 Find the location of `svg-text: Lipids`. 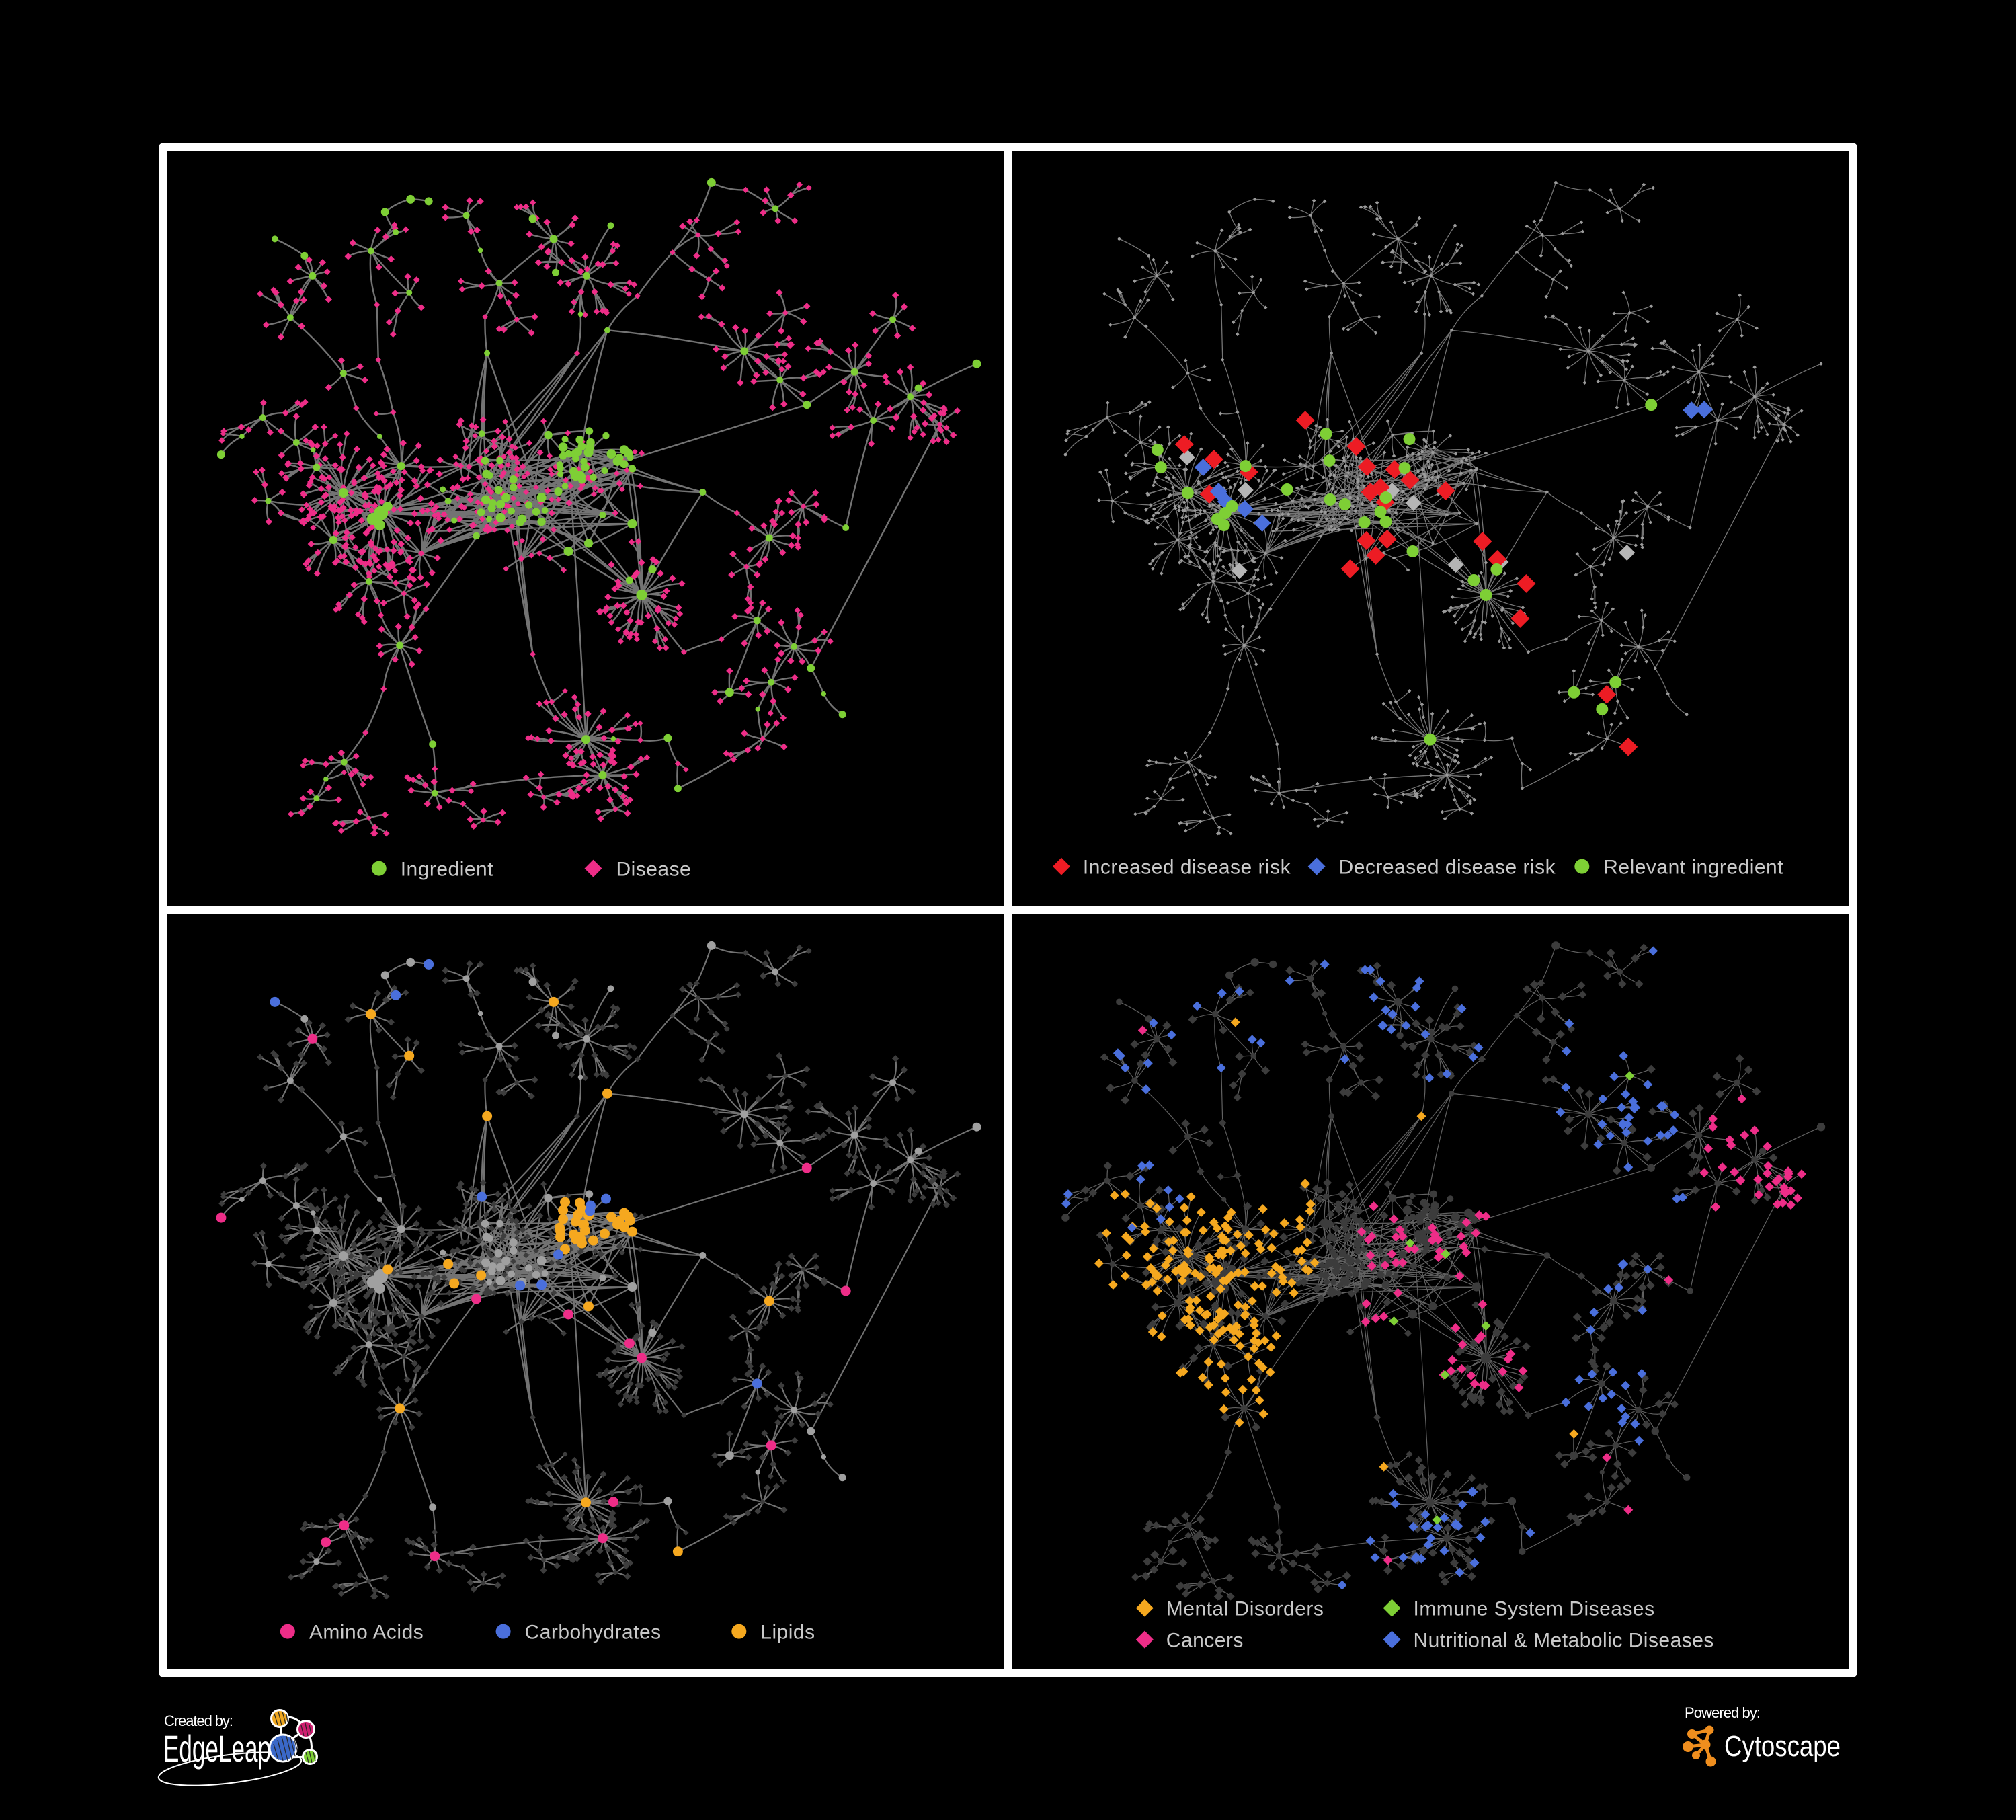

svg-text: Lipids is located at coordinates (787, 1633).